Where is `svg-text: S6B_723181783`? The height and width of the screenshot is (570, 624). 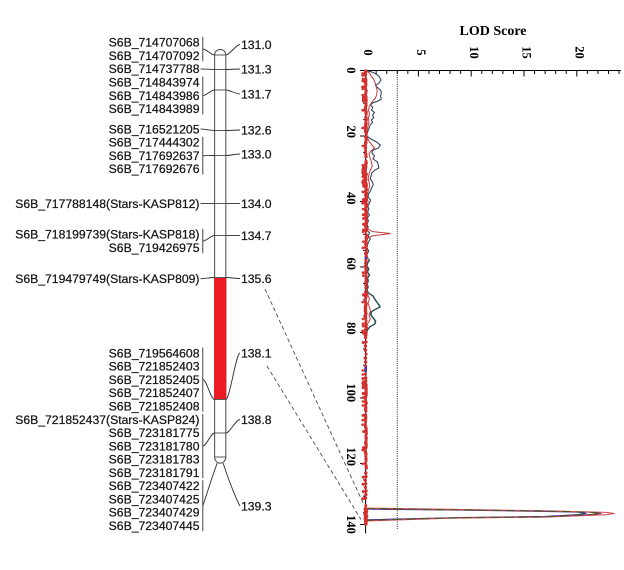
svg-text: S6B_723181783 is located at coordinates (154, 460).